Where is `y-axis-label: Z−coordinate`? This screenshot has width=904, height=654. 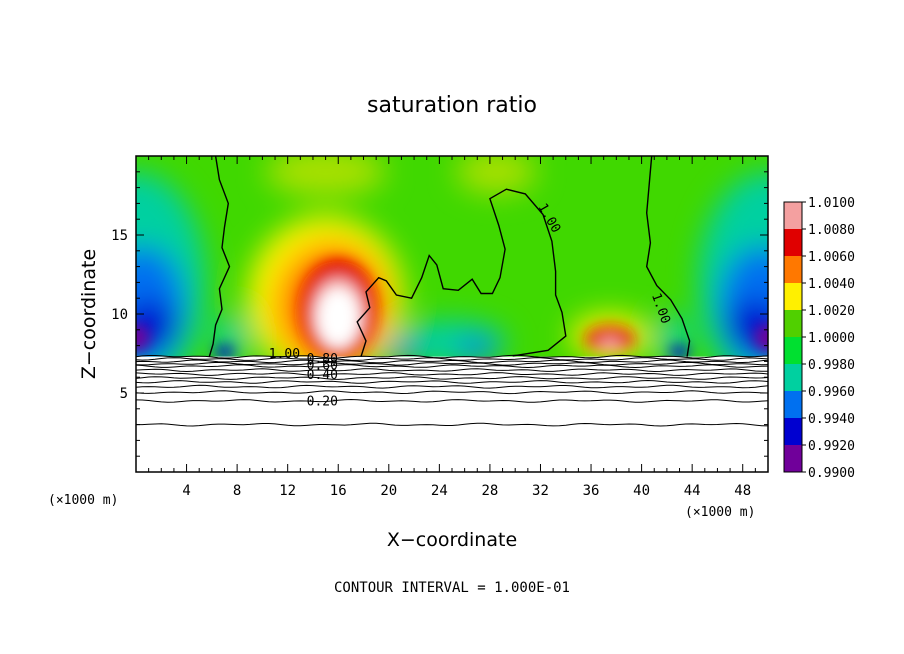
y-axis-label: Z−coordinate is located at coordinates (89, 314).